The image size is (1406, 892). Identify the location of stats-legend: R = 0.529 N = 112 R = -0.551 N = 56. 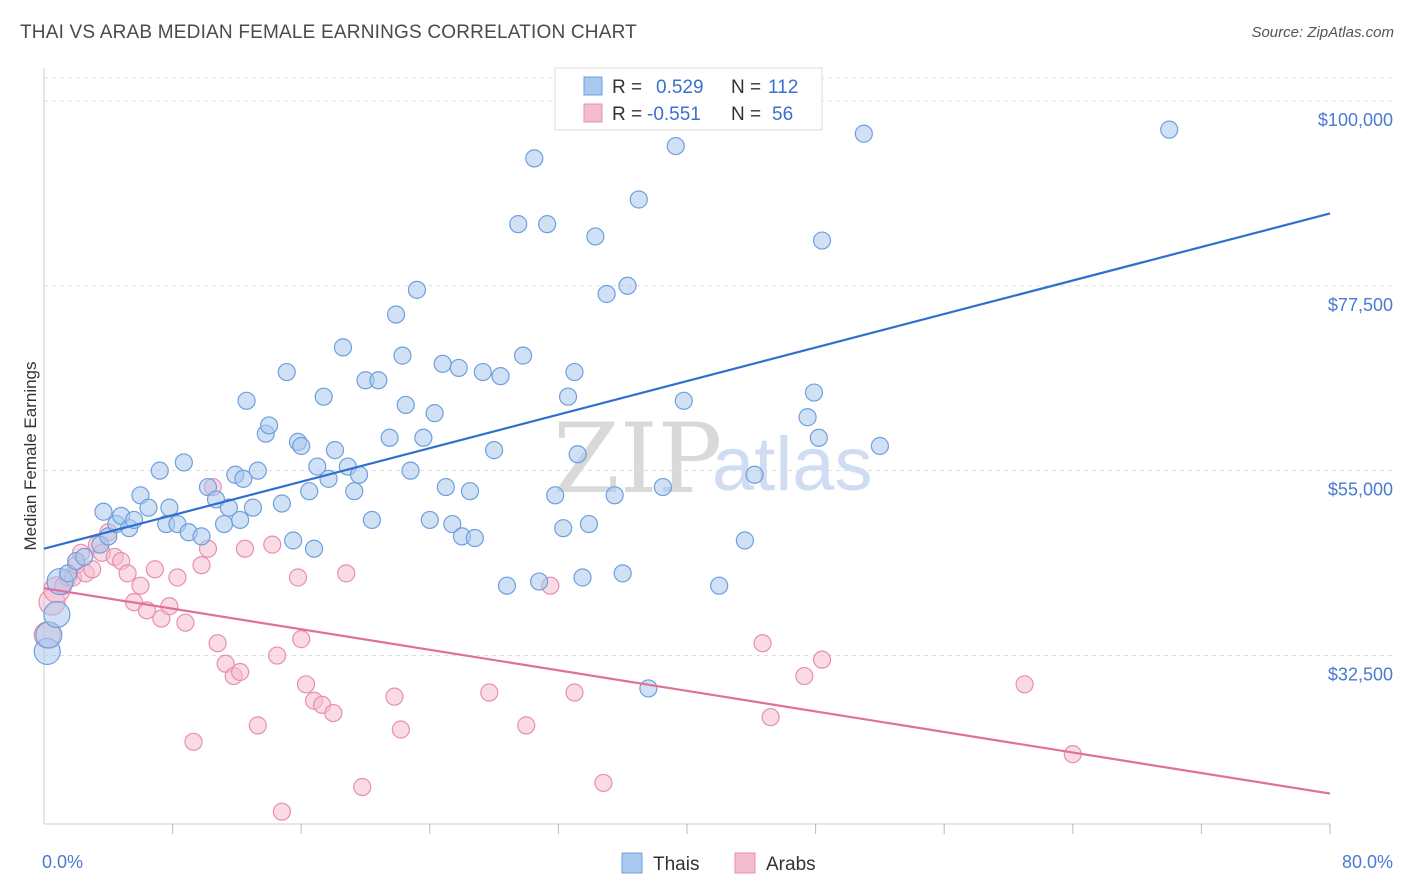
(688, 99).